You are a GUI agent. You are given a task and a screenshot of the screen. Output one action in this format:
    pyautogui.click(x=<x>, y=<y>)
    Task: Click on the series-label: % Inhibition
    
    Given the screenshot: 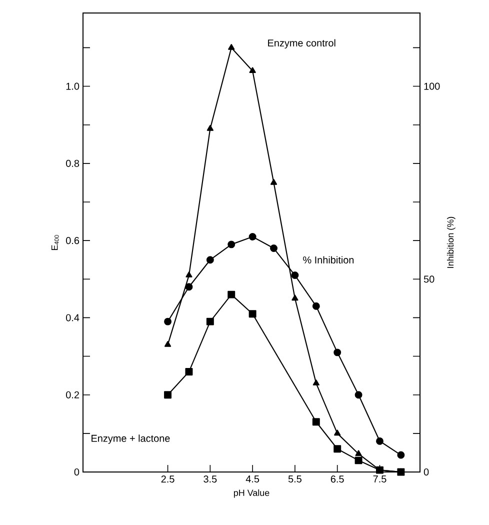 What is the action you would take?
    pyautogui.click(x=328, y=260)
    